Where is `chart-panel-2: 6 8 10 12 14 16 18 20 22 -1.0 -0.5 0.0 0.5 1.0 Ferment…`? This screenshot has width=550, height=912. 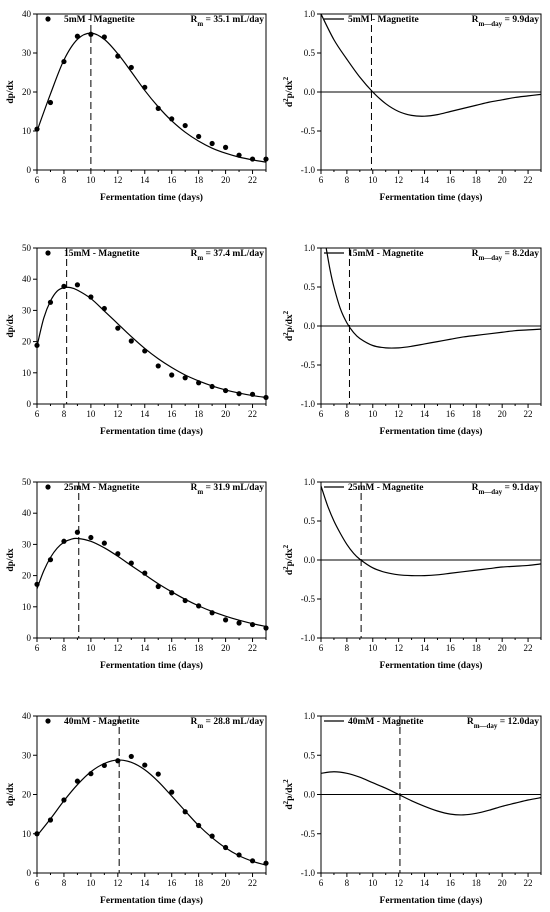 chart-panel-2: 6 8 10 12 14 16 18 20 22 -1.0 -0.5 0.0 0.5 1.0 Ferment… is located at coordinates (412, 106).